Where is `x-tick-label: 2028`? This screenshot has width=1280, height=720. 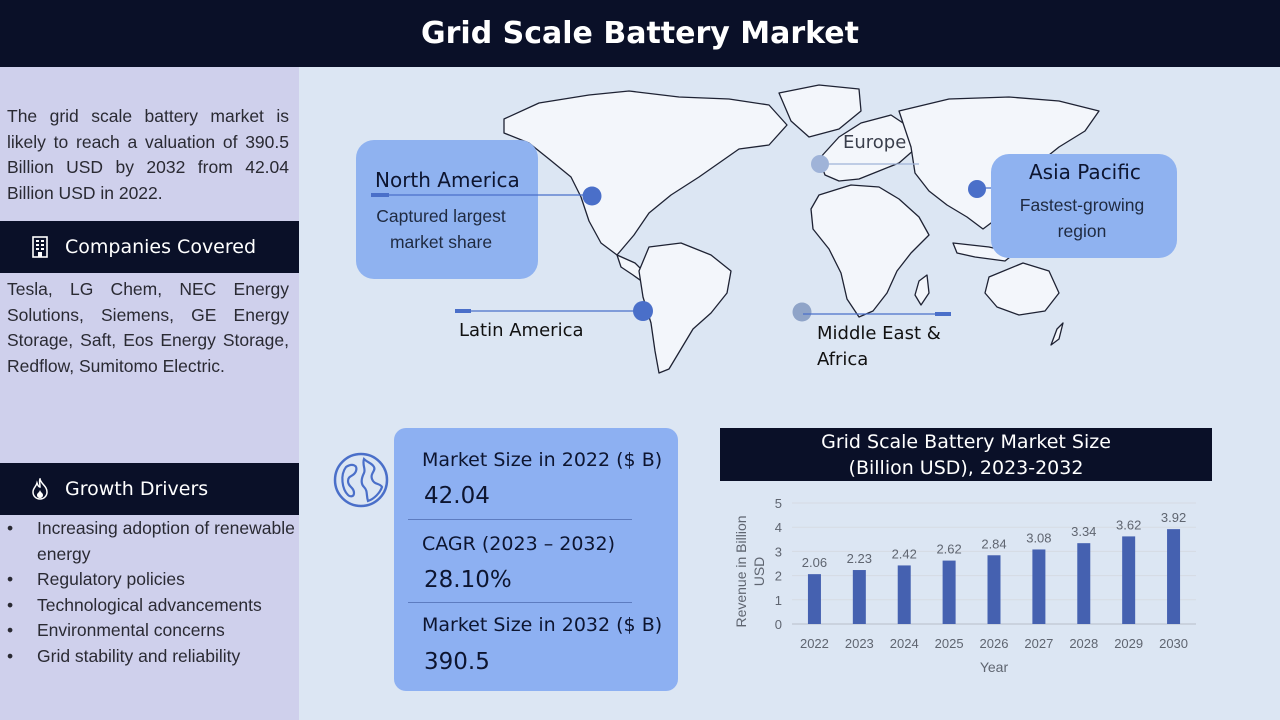
x-tick-label: 2028 is located at coordinates (1083, 643).